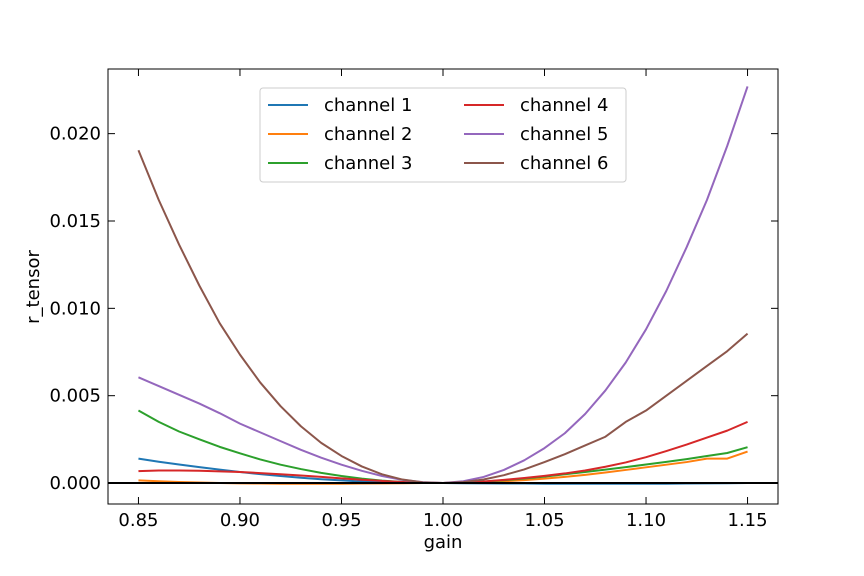 The height and width of the screenshot is (576, 864). What do you see at coordinates (368, 163) in the screenshot?
I see `legend-label-3: channel 3` at bounding box center [368, 163].